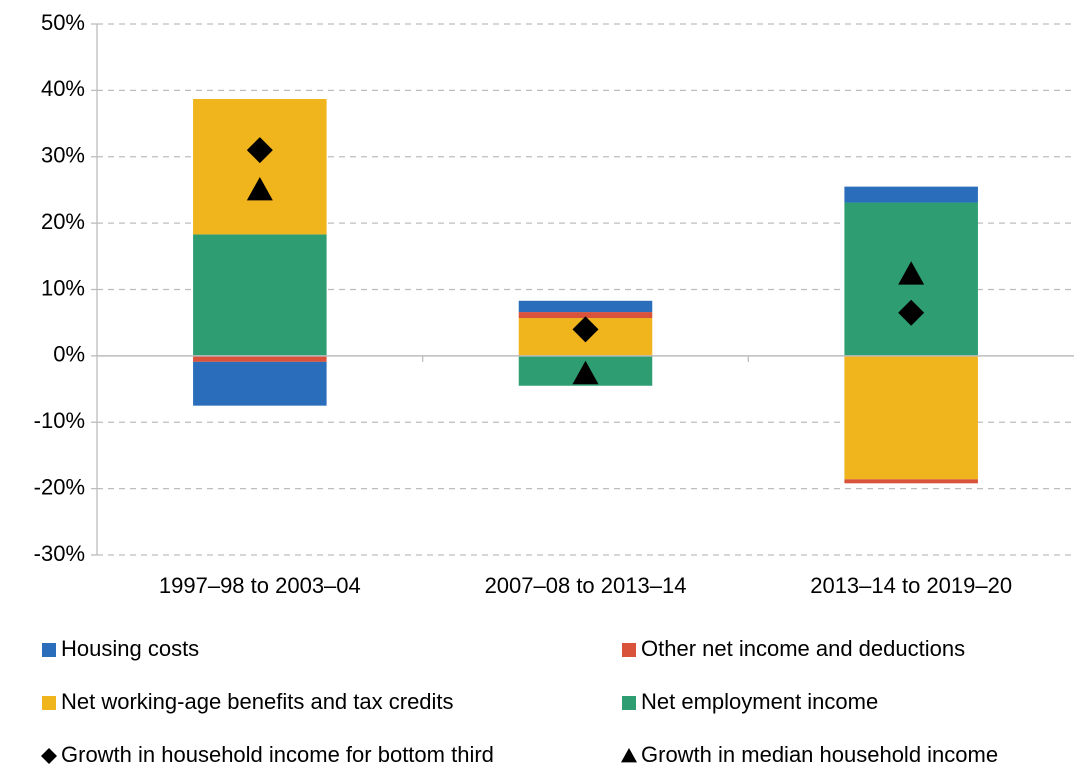 The width and height of the screenshot is (1074, 767). I want to click on x-tick-label: 2013–14 to 2019–20, so click(911, 585).